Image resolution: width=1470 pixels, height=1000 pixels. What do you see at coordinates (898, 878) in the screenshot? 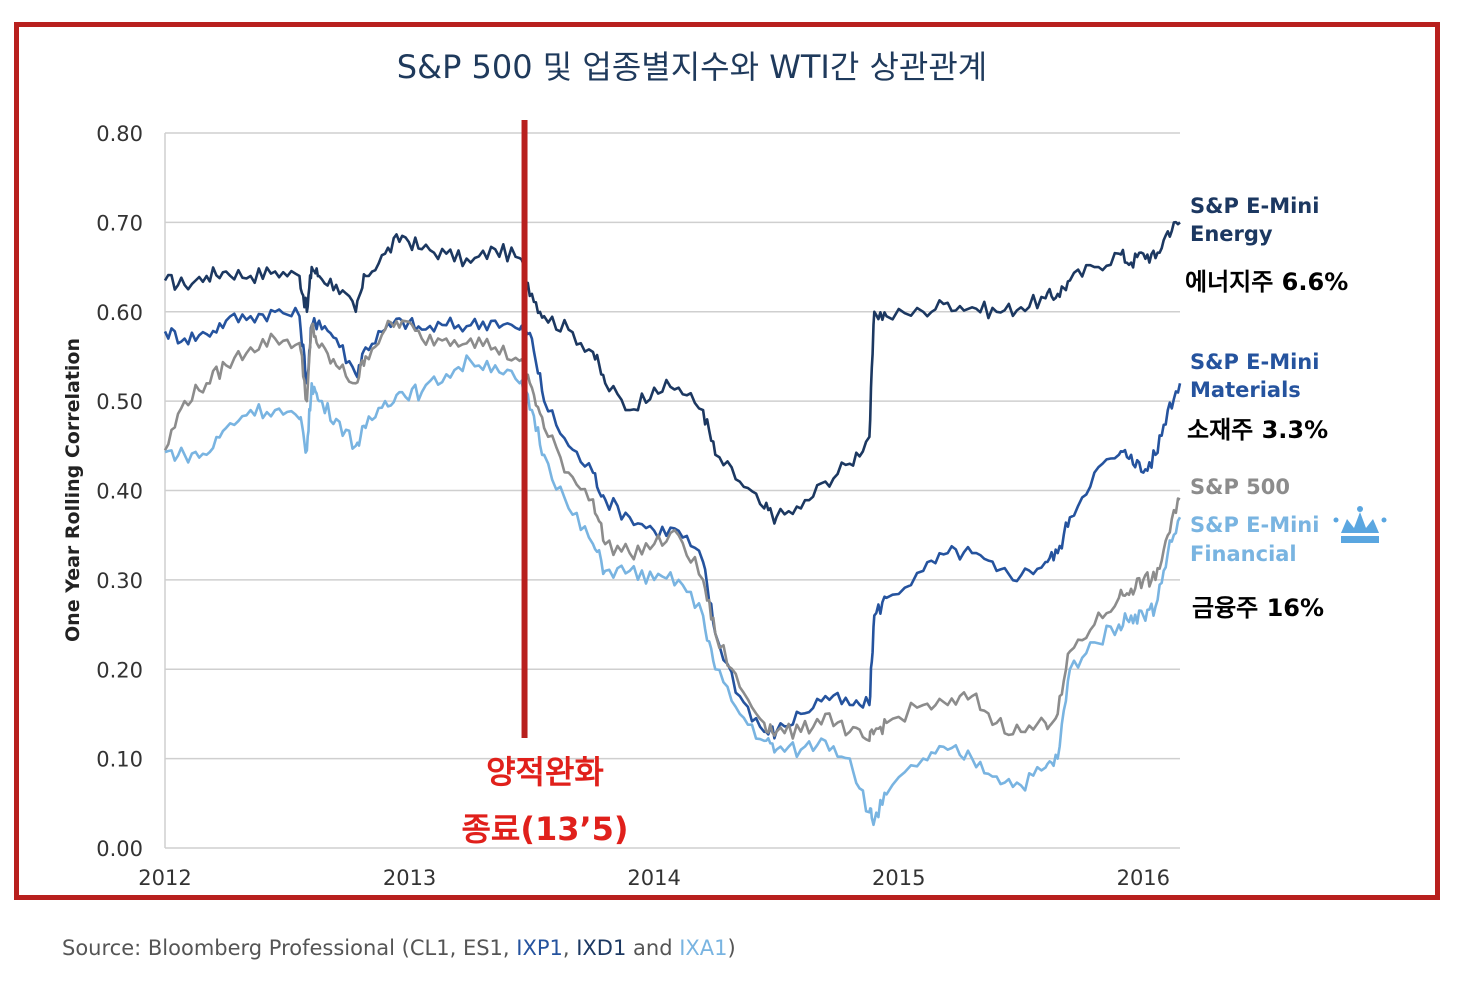
I see `x-tick-label: 2015` at bounding box center [898, 878].